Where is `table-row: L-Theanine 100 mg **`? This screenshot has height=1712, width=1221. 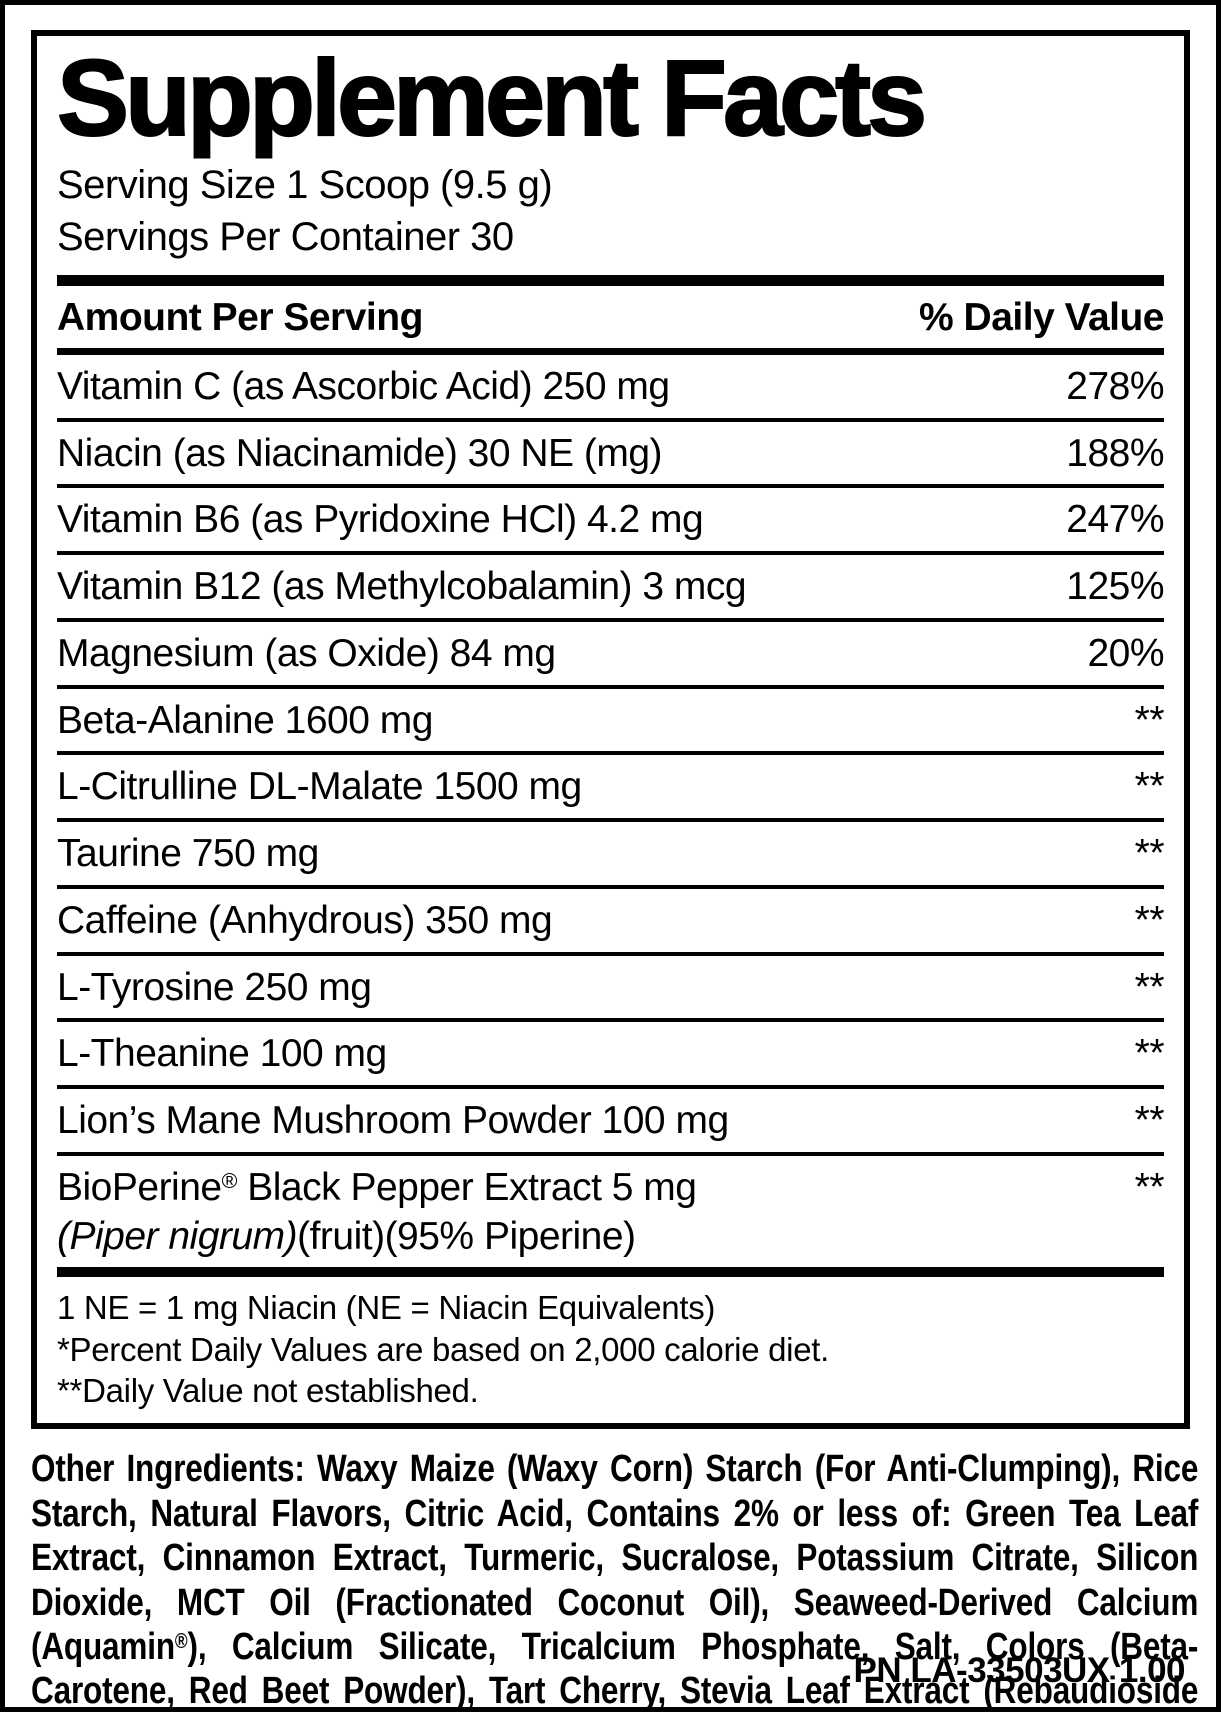 table-row: L-Theanine 100 mg ** is located at coordinates (611, 1051).